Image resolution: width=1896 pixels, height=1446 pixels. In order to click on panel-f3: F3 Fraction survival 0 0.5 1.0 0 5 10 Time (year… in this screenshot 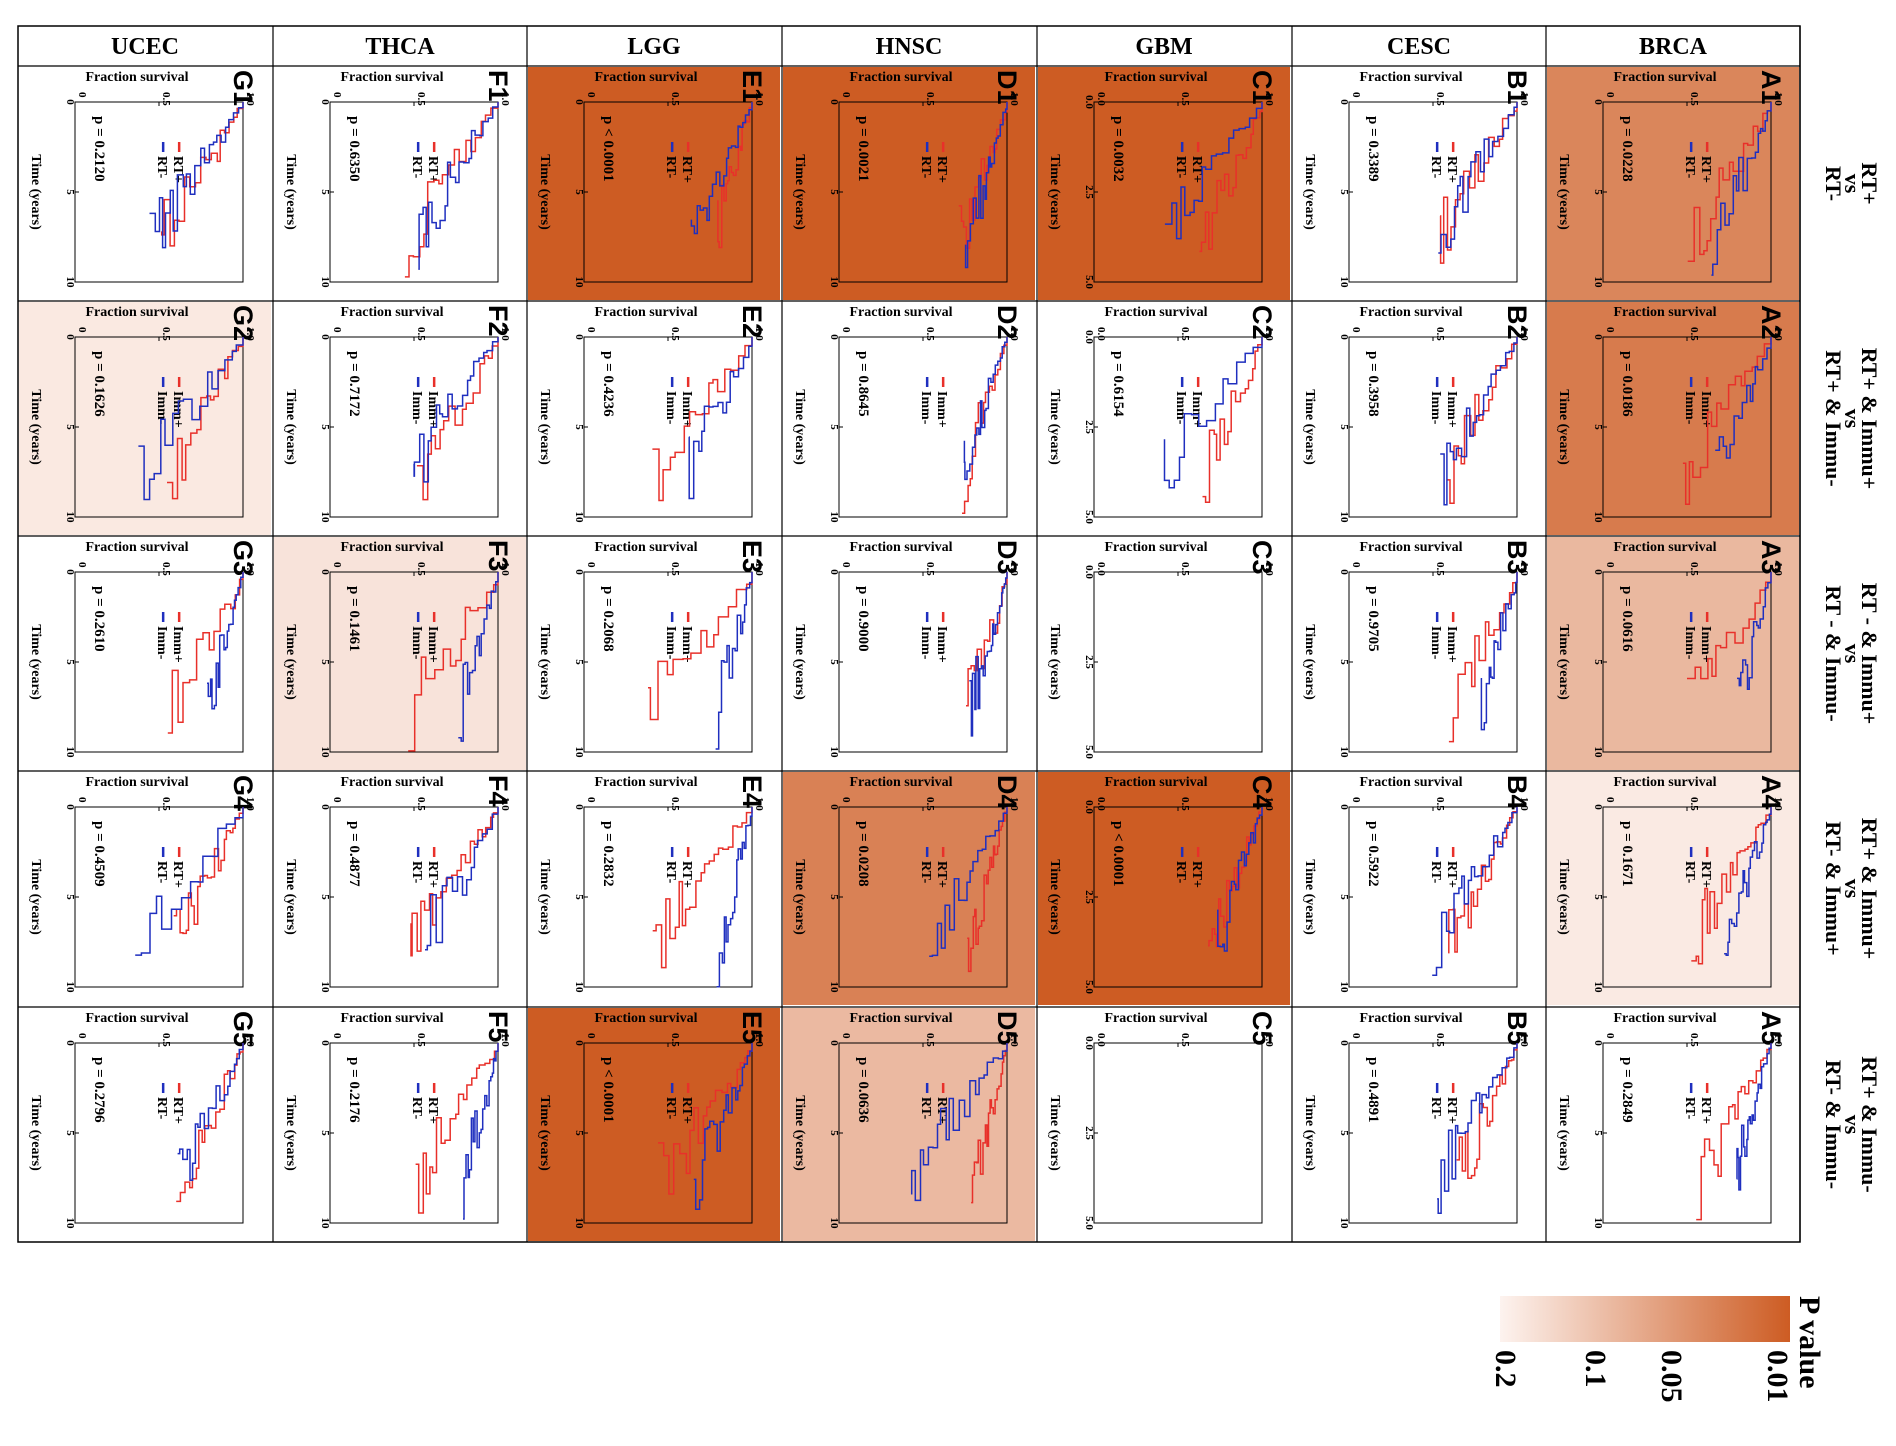, I will do `click(398, 649)`.